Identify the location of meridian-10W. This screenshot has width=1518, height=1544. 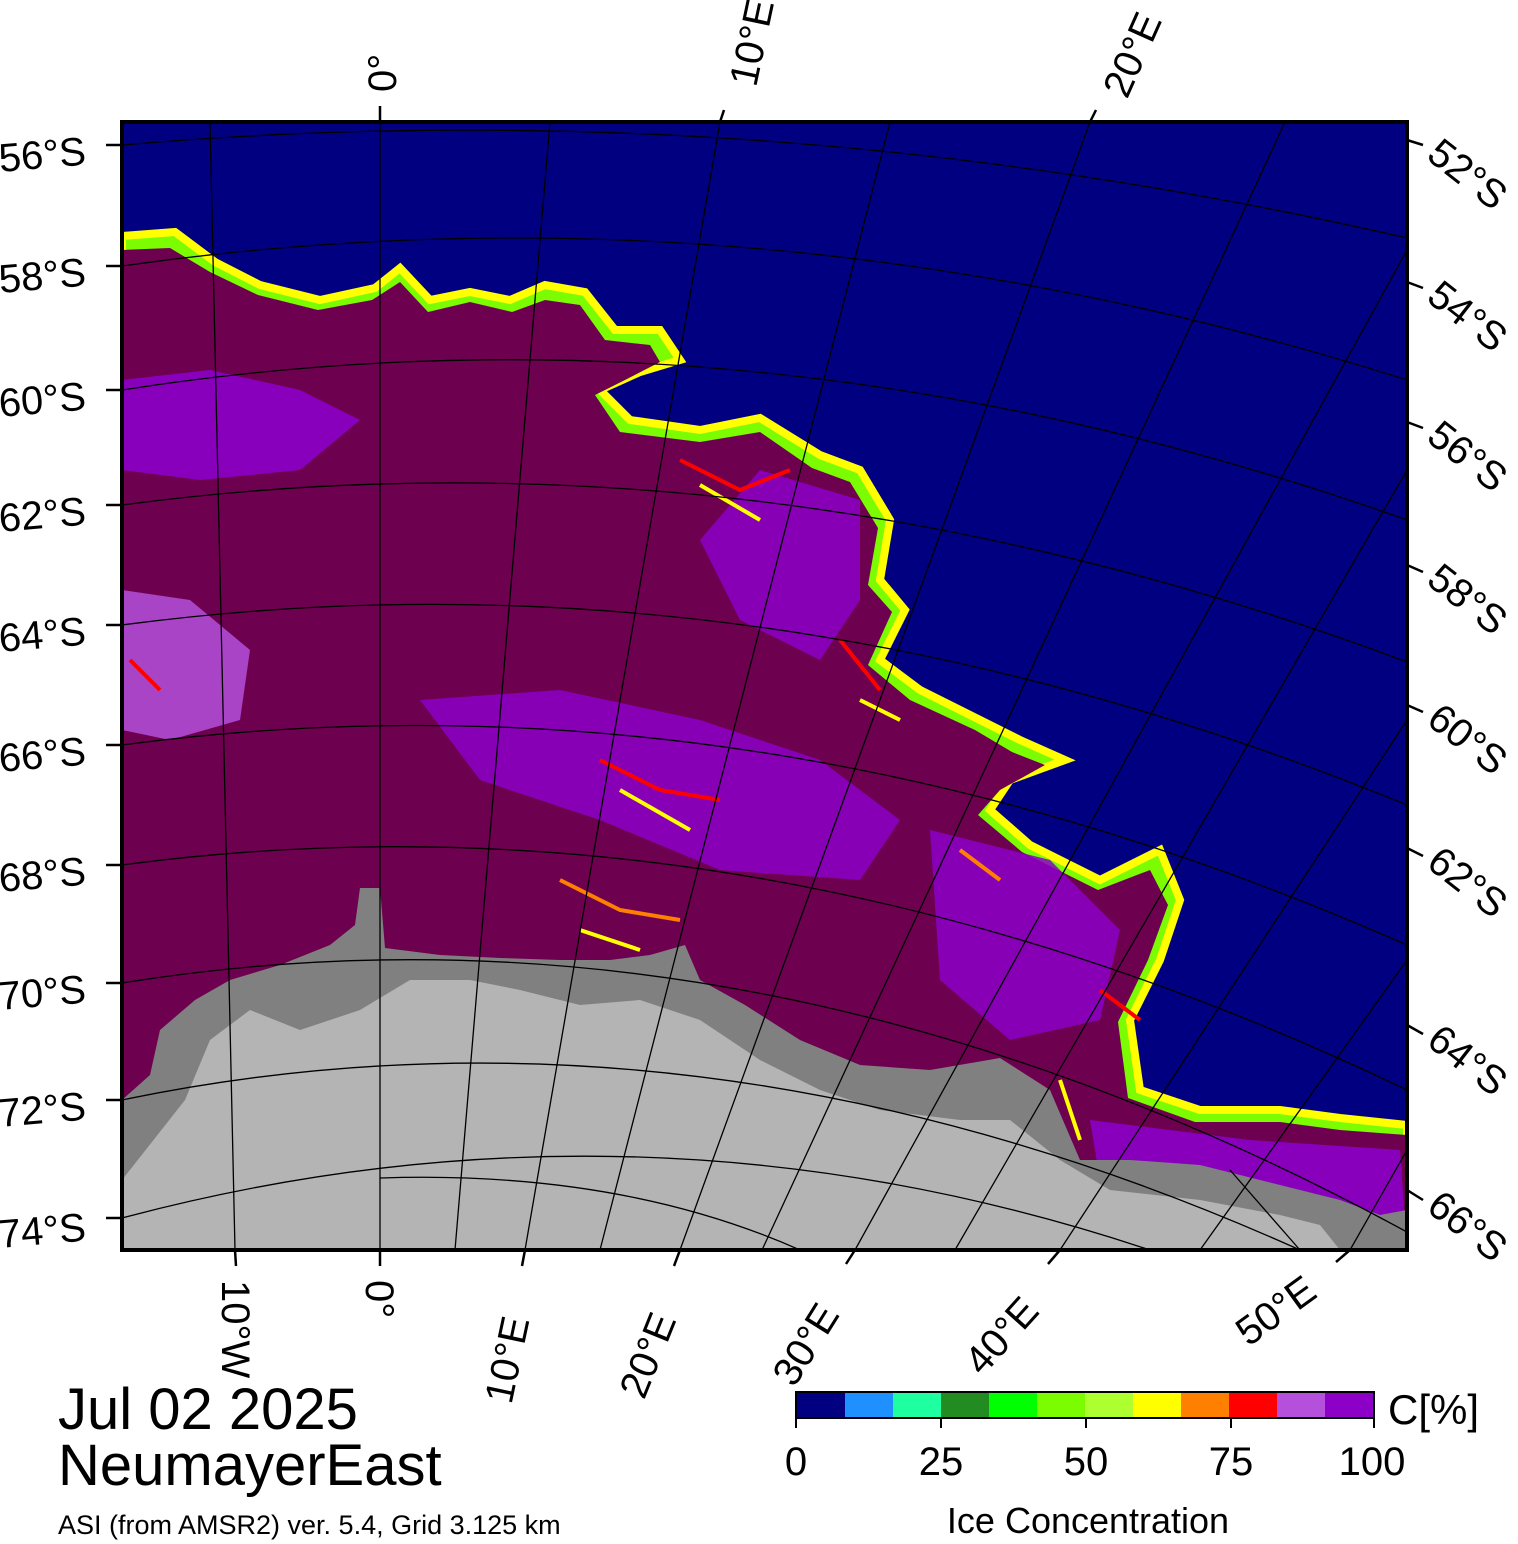
(222, 686).